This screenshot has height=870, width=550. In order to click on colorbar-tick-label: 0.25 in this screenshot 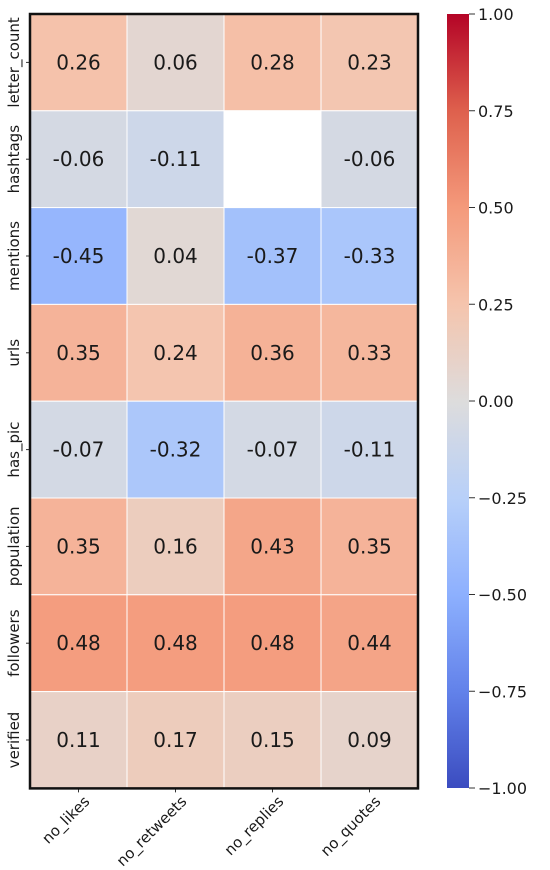, I will do `click(496, 304)`.